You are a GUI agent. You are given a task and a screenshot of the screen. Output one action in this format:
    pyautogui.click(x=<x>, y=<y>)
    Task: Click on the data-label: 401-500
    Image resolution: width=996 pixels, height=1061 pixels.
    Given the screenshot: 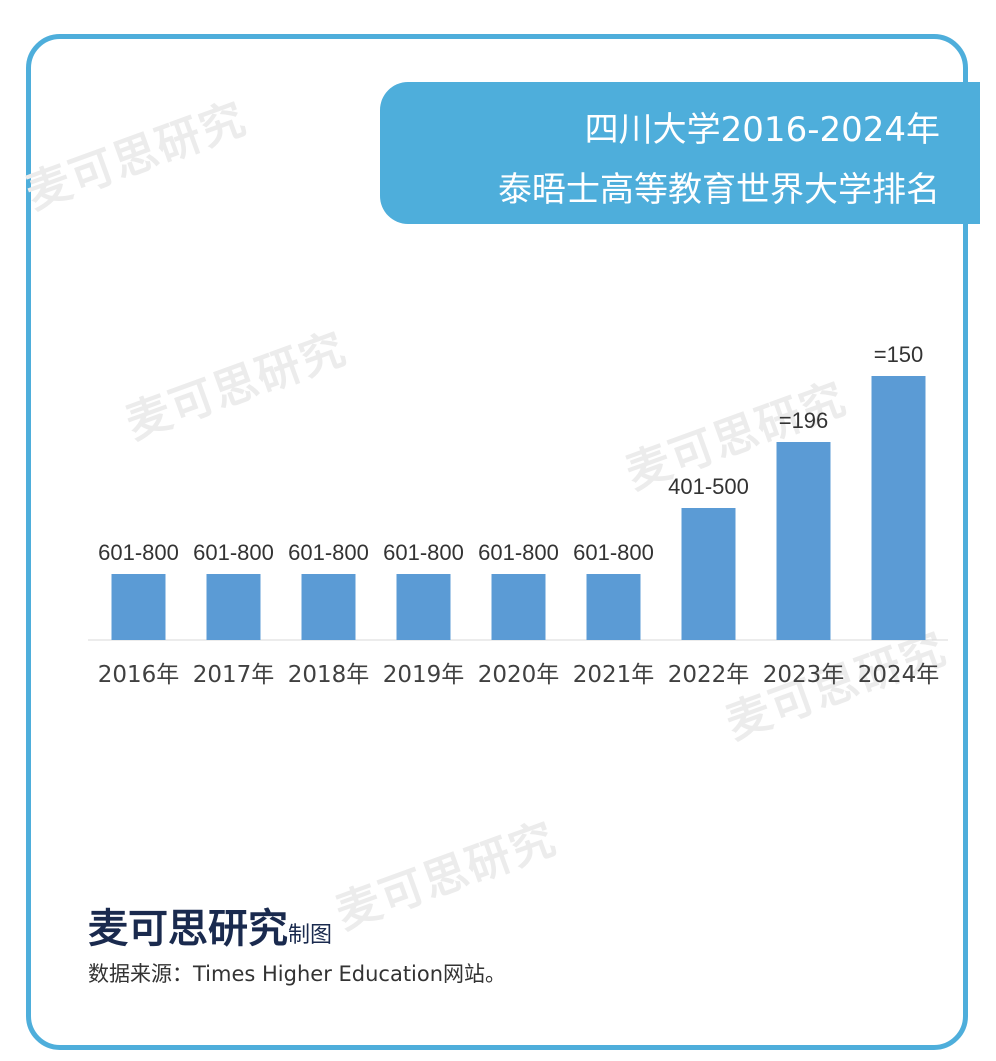 What is the action you would take?
    pyautogui.click(x=708, y=486)
    